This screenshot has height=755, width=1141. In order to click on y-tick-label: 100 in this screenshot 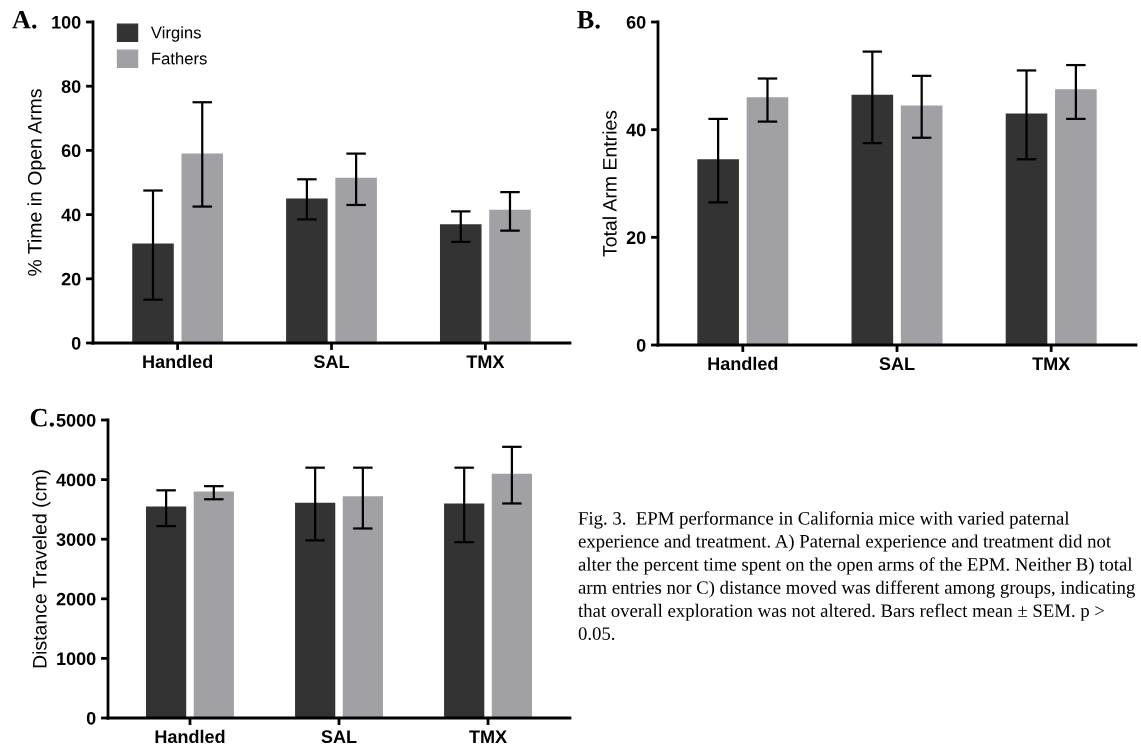, I will do `click(66, 22)`.